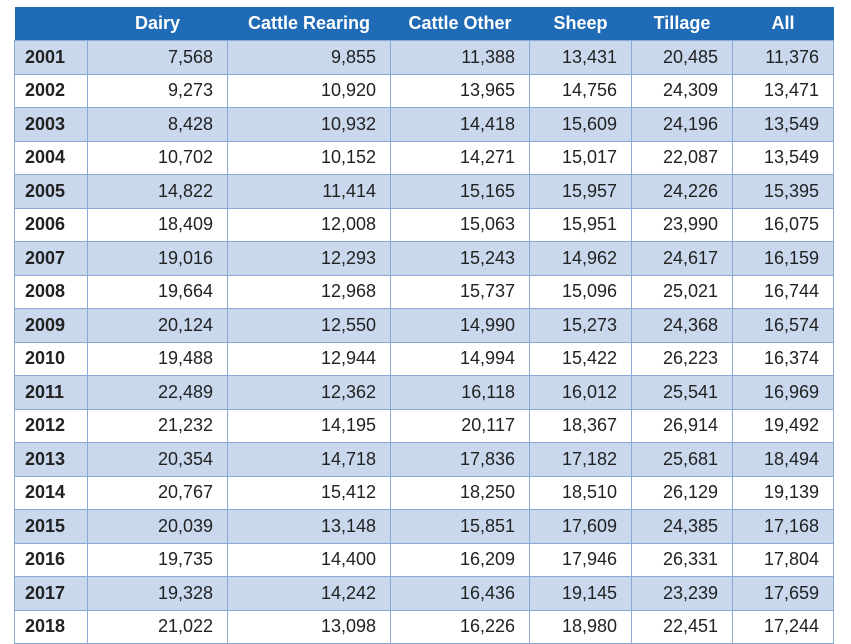 This screenshot has height=644, width=851. What do you see at coordinates (682, 57) in the screenshot?
I see `table-cell: 20,485` at bounding box center [682, 57].